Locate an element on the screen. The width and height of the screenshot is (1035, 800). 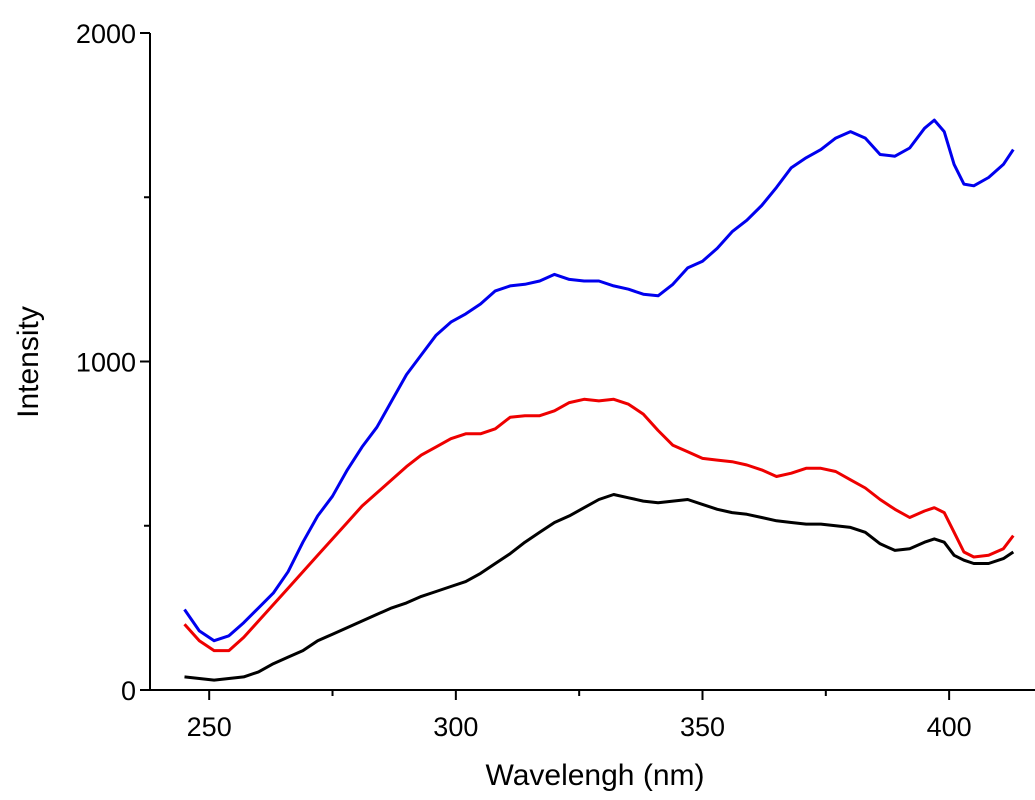
x-tick-label: 350 is located at coordinates (702, 727).